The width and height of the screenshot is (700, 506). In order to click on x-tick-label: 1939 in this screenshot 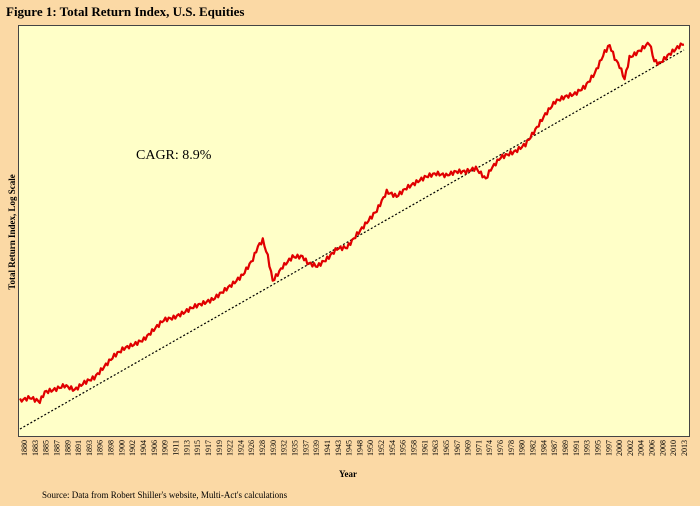, I will do `click(316, 448)`.